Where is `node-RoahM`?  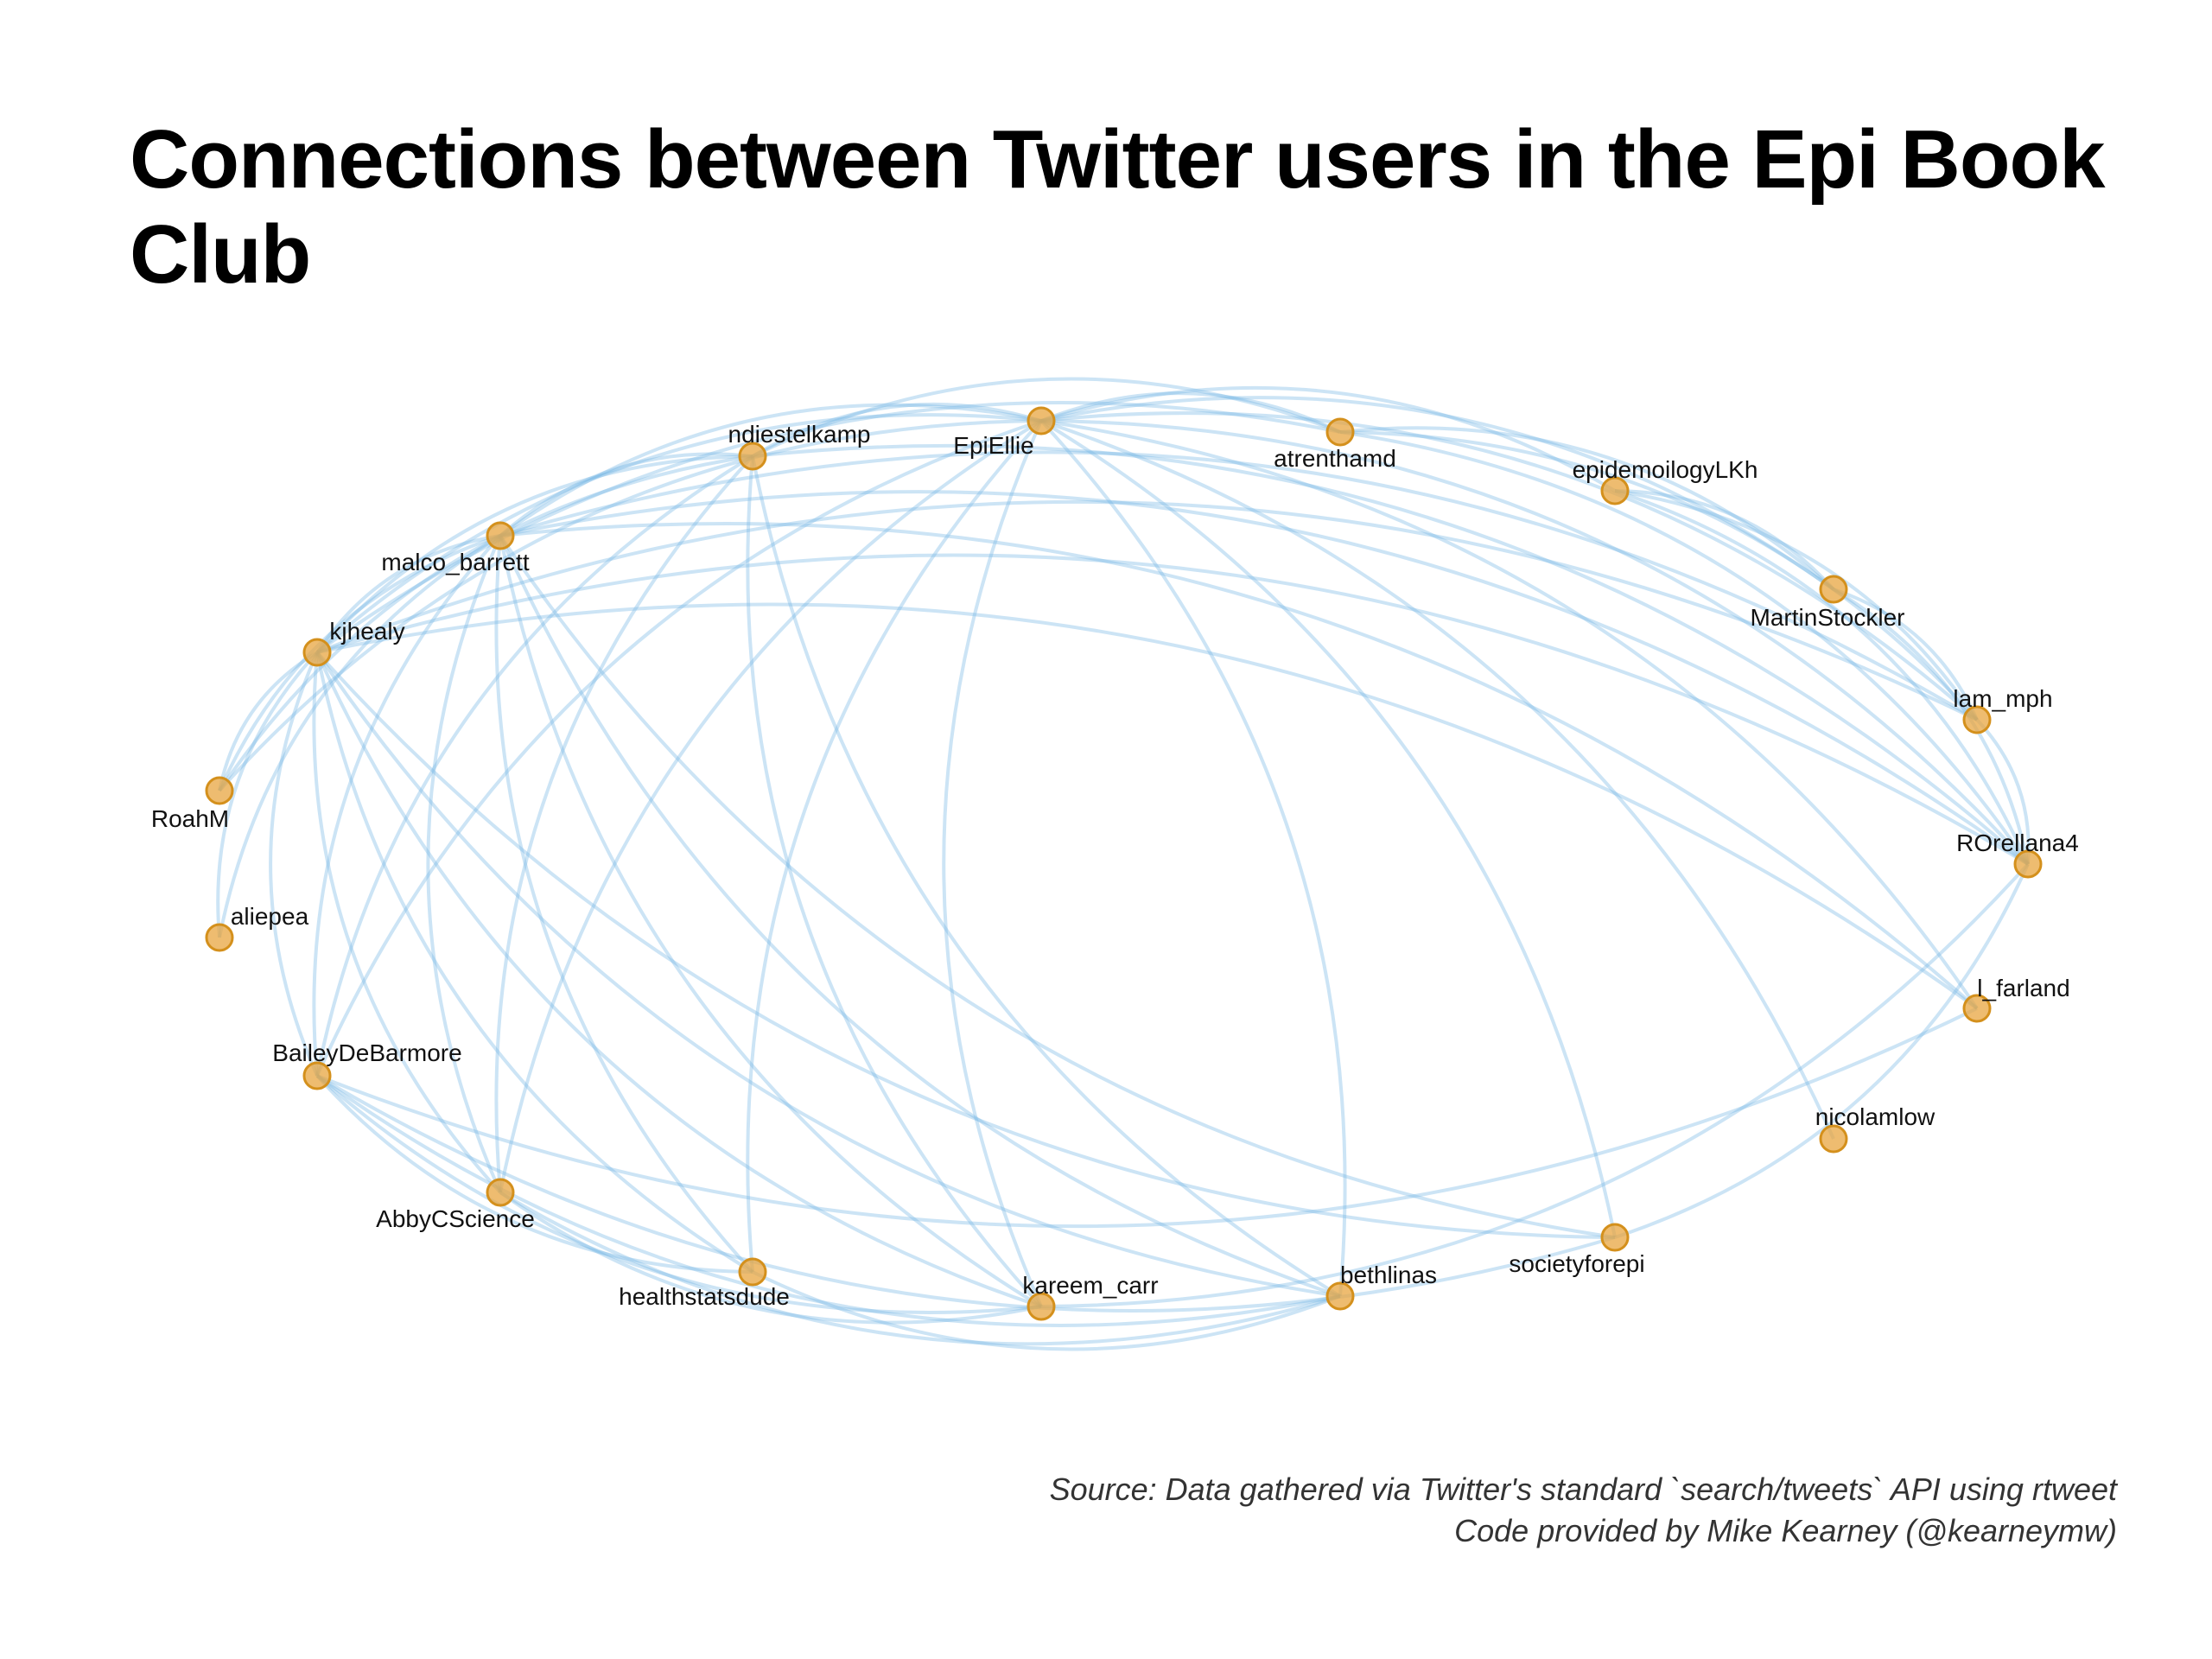
node-RoahM is located at coordinates (219, 790).